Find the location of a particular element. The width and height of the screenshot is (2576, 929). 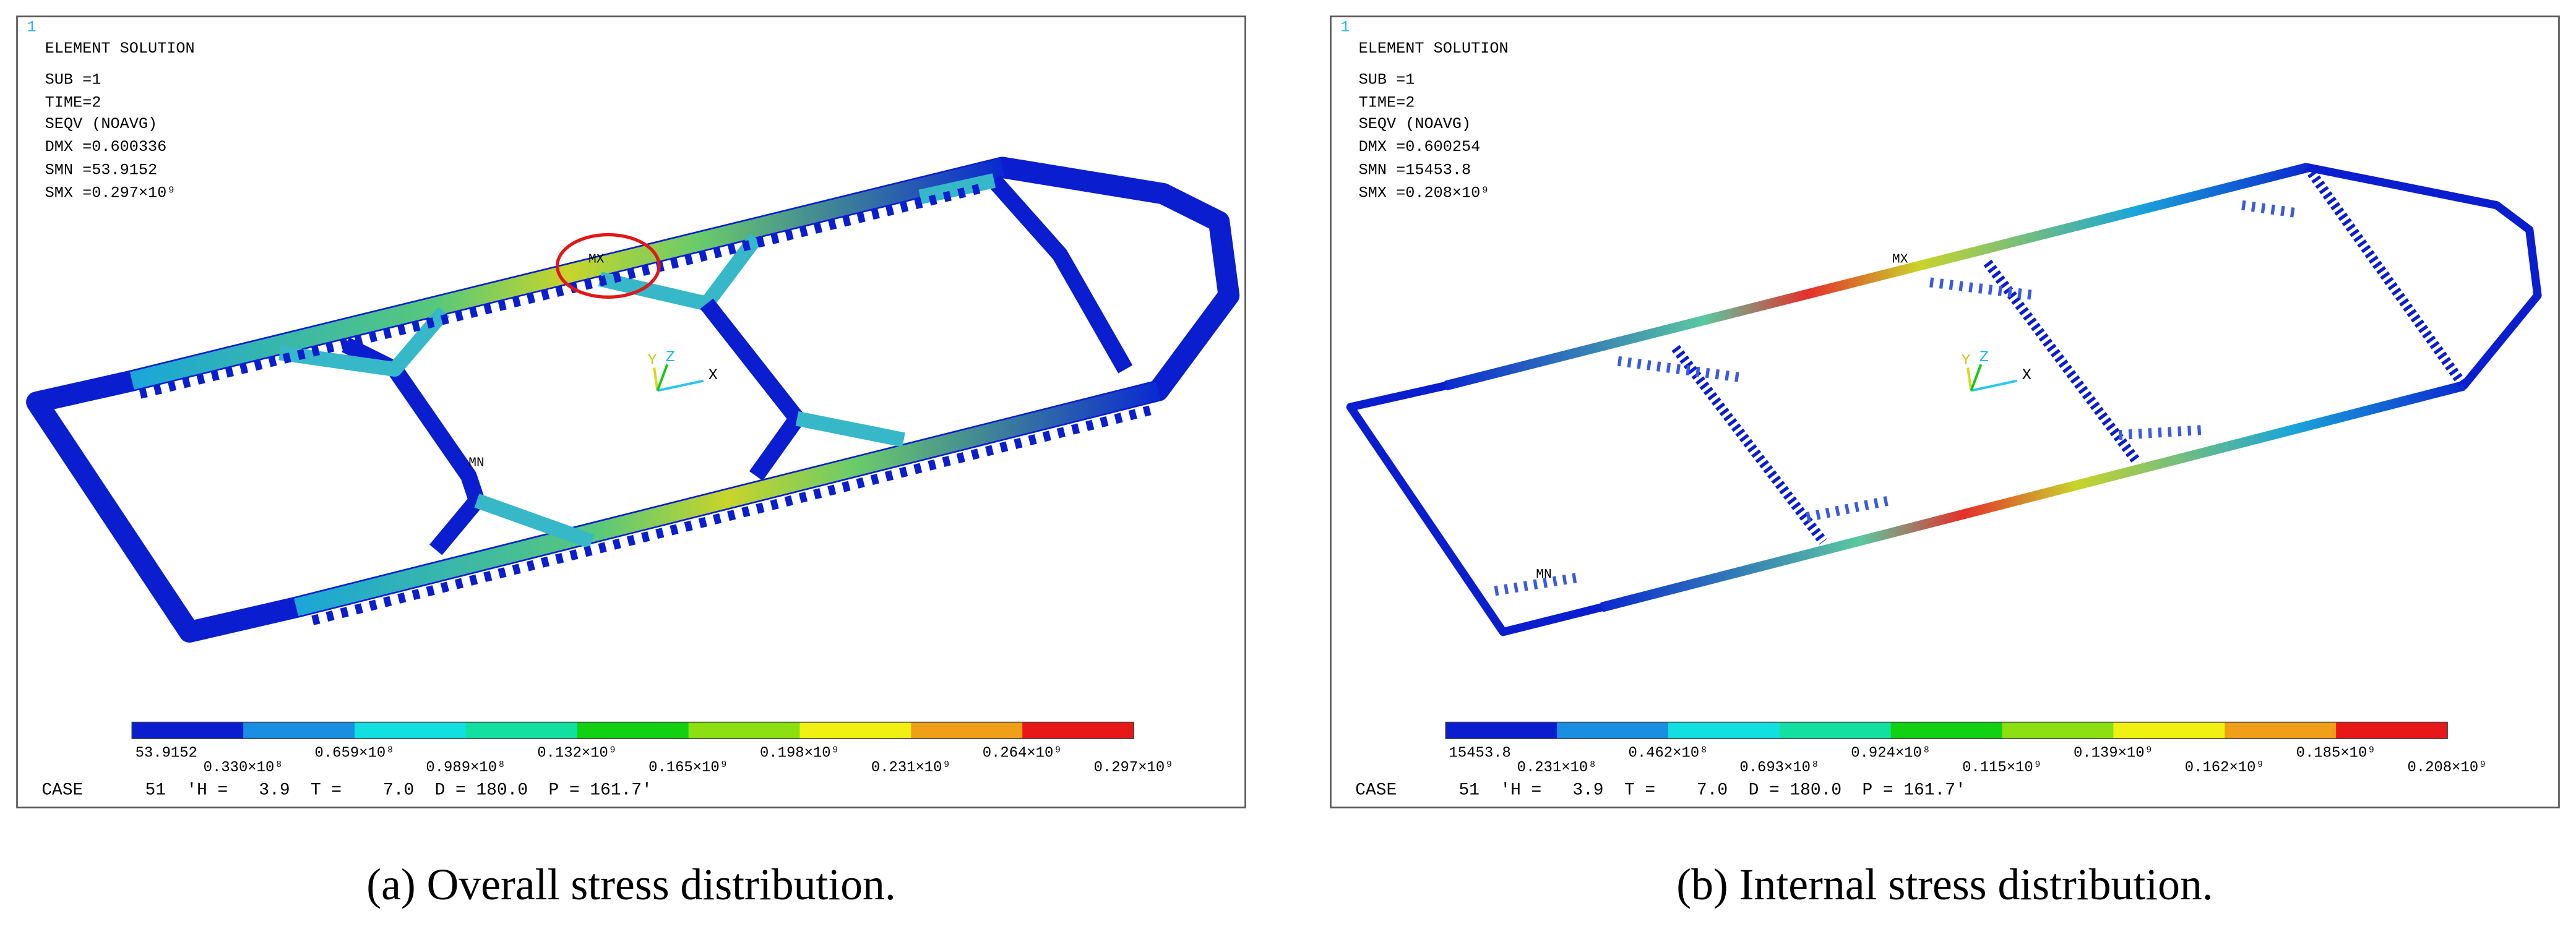

legend-label: 0.139×10⁹ is located at coordinates (2113, 753).